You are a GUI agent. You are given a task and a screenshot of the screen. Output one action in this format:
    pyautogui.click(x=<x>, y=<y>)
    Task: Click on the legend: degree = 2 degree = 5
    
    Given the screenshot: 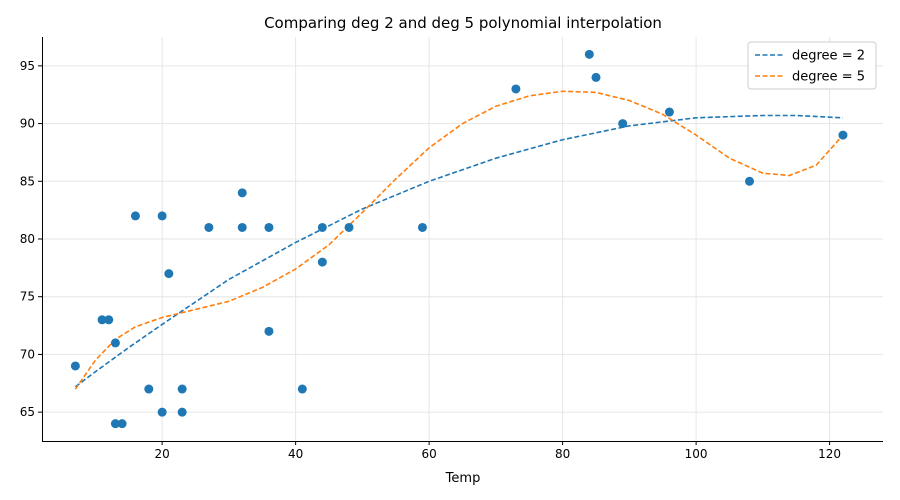 What is the action you would take?
    pyautogui.click(x=812, y=65)
    